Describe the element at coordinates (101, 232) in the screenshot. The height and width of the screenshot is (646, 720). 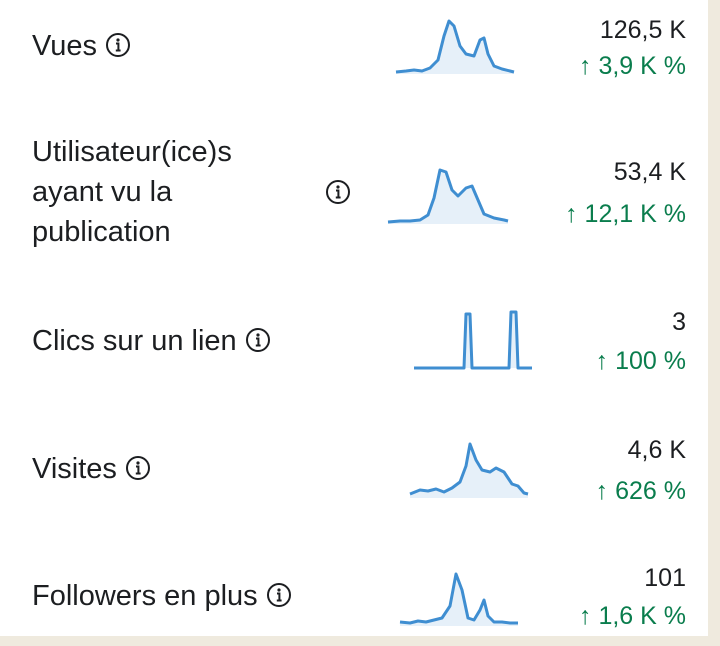
I see `metric-label-line: publication` at that location.